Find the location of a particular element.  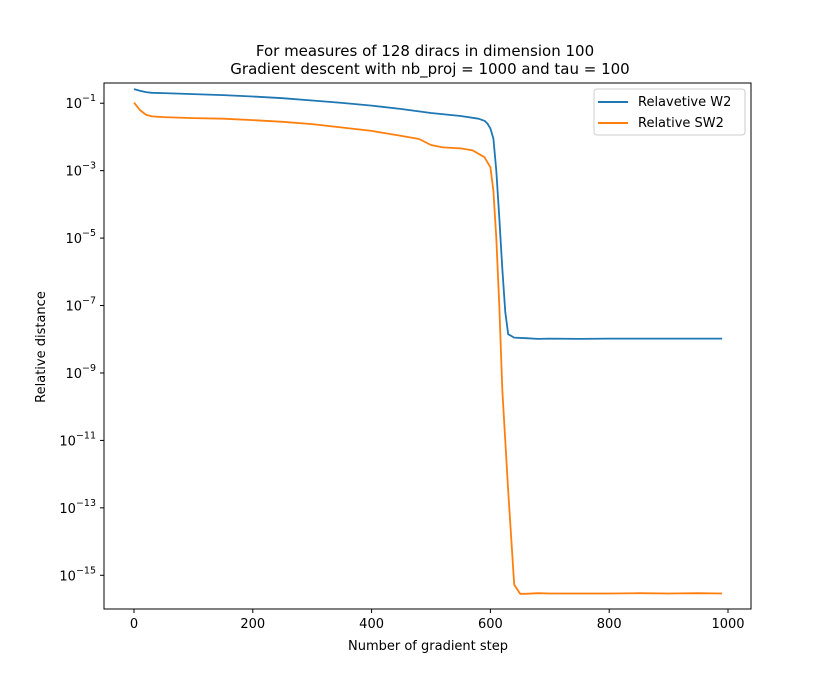

x-tick-label: 400 is located at coordinates (371, 624).